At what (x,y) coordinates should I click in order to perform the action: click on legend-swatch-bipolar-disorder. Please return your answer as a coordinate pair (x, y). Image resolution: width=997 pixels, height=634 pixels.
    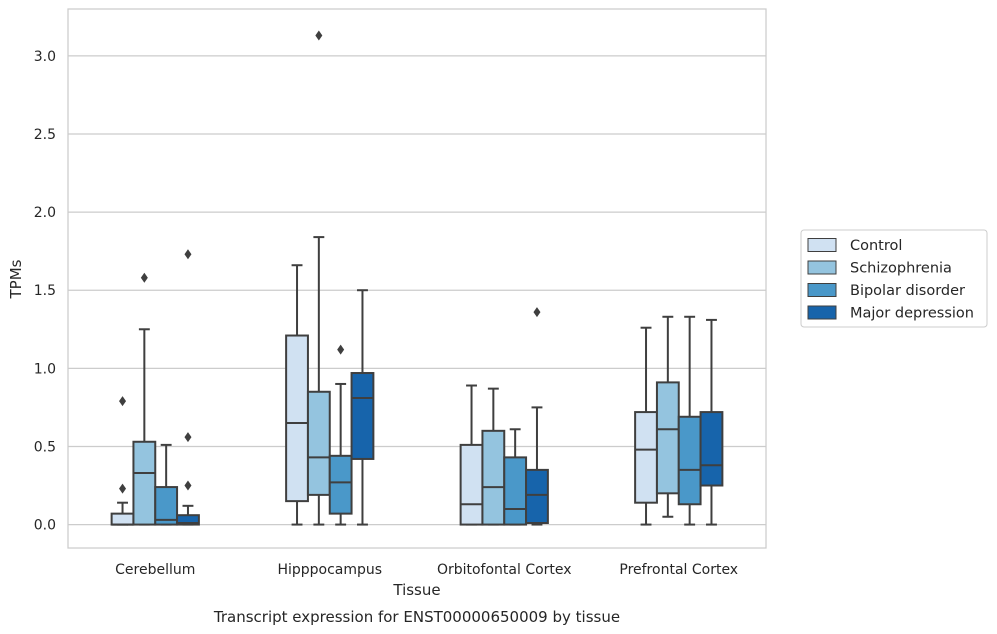
    Looking at the image, I should click on (822, 290).